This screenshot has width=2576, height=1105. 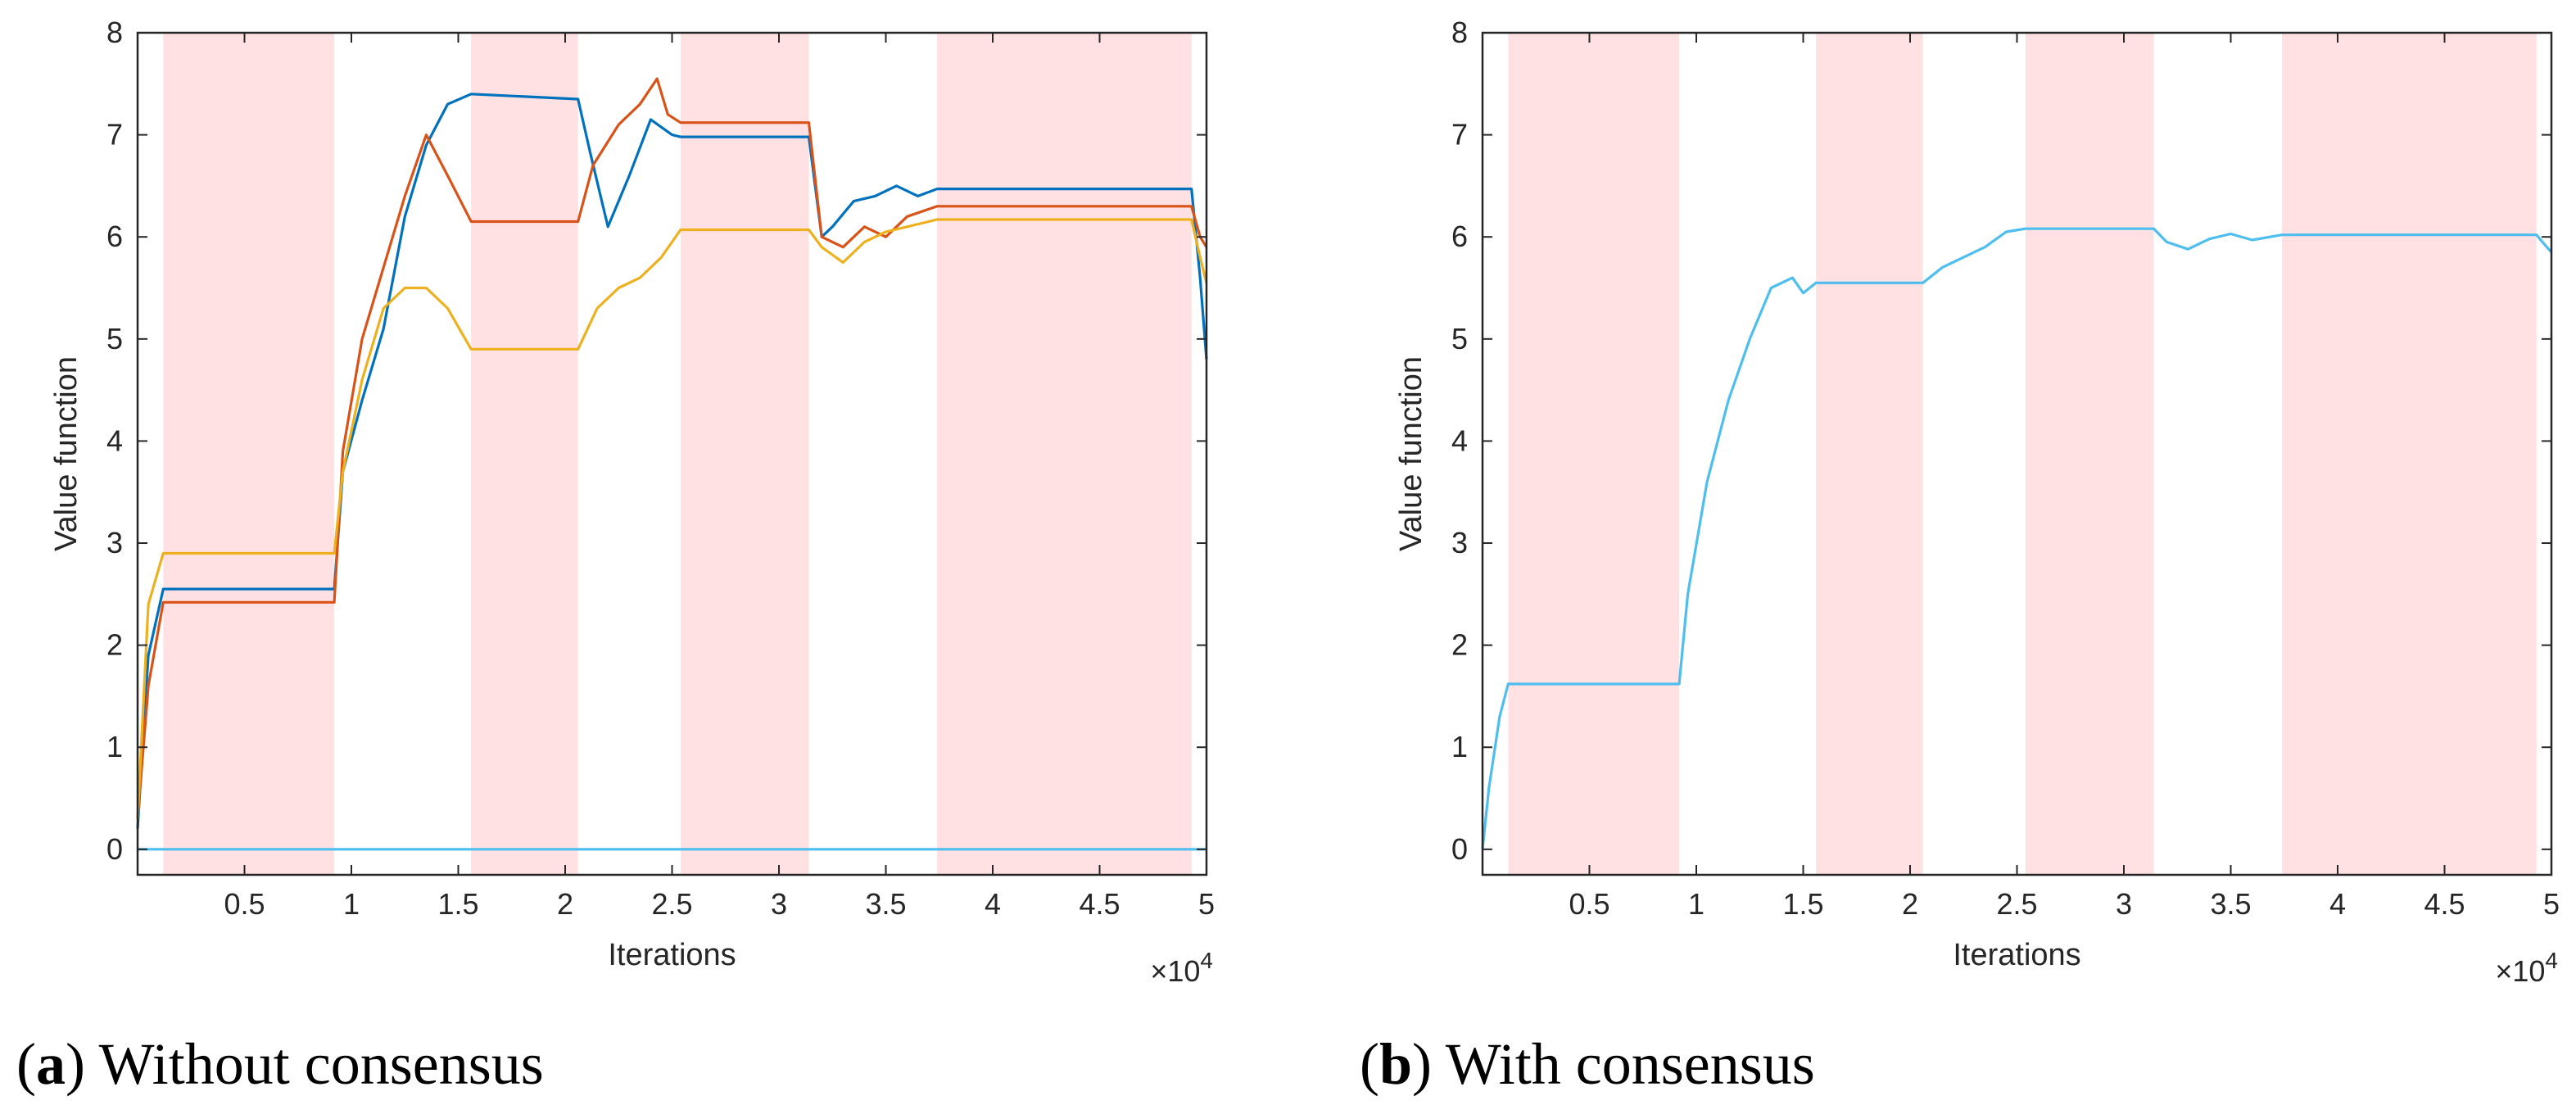 I want to click on x-axis-title-b: Iterations, so click(x=2016, y=955).